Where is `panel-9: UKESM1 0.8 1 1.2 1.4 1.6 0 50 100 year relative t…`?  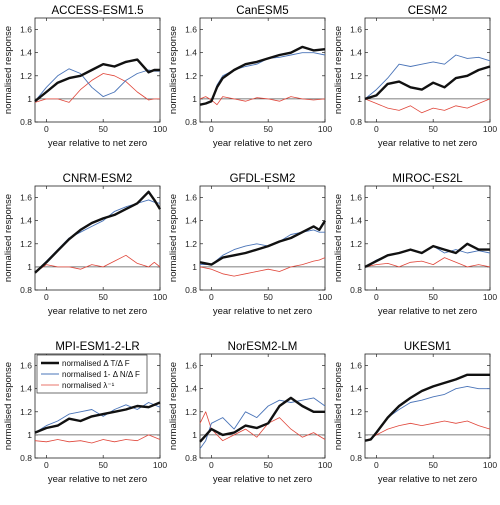
panel-9: UKESM1 0.8 1 1.2 1.4 1.6 0 50 100 year relative t… is located at coordinates (415, 413).